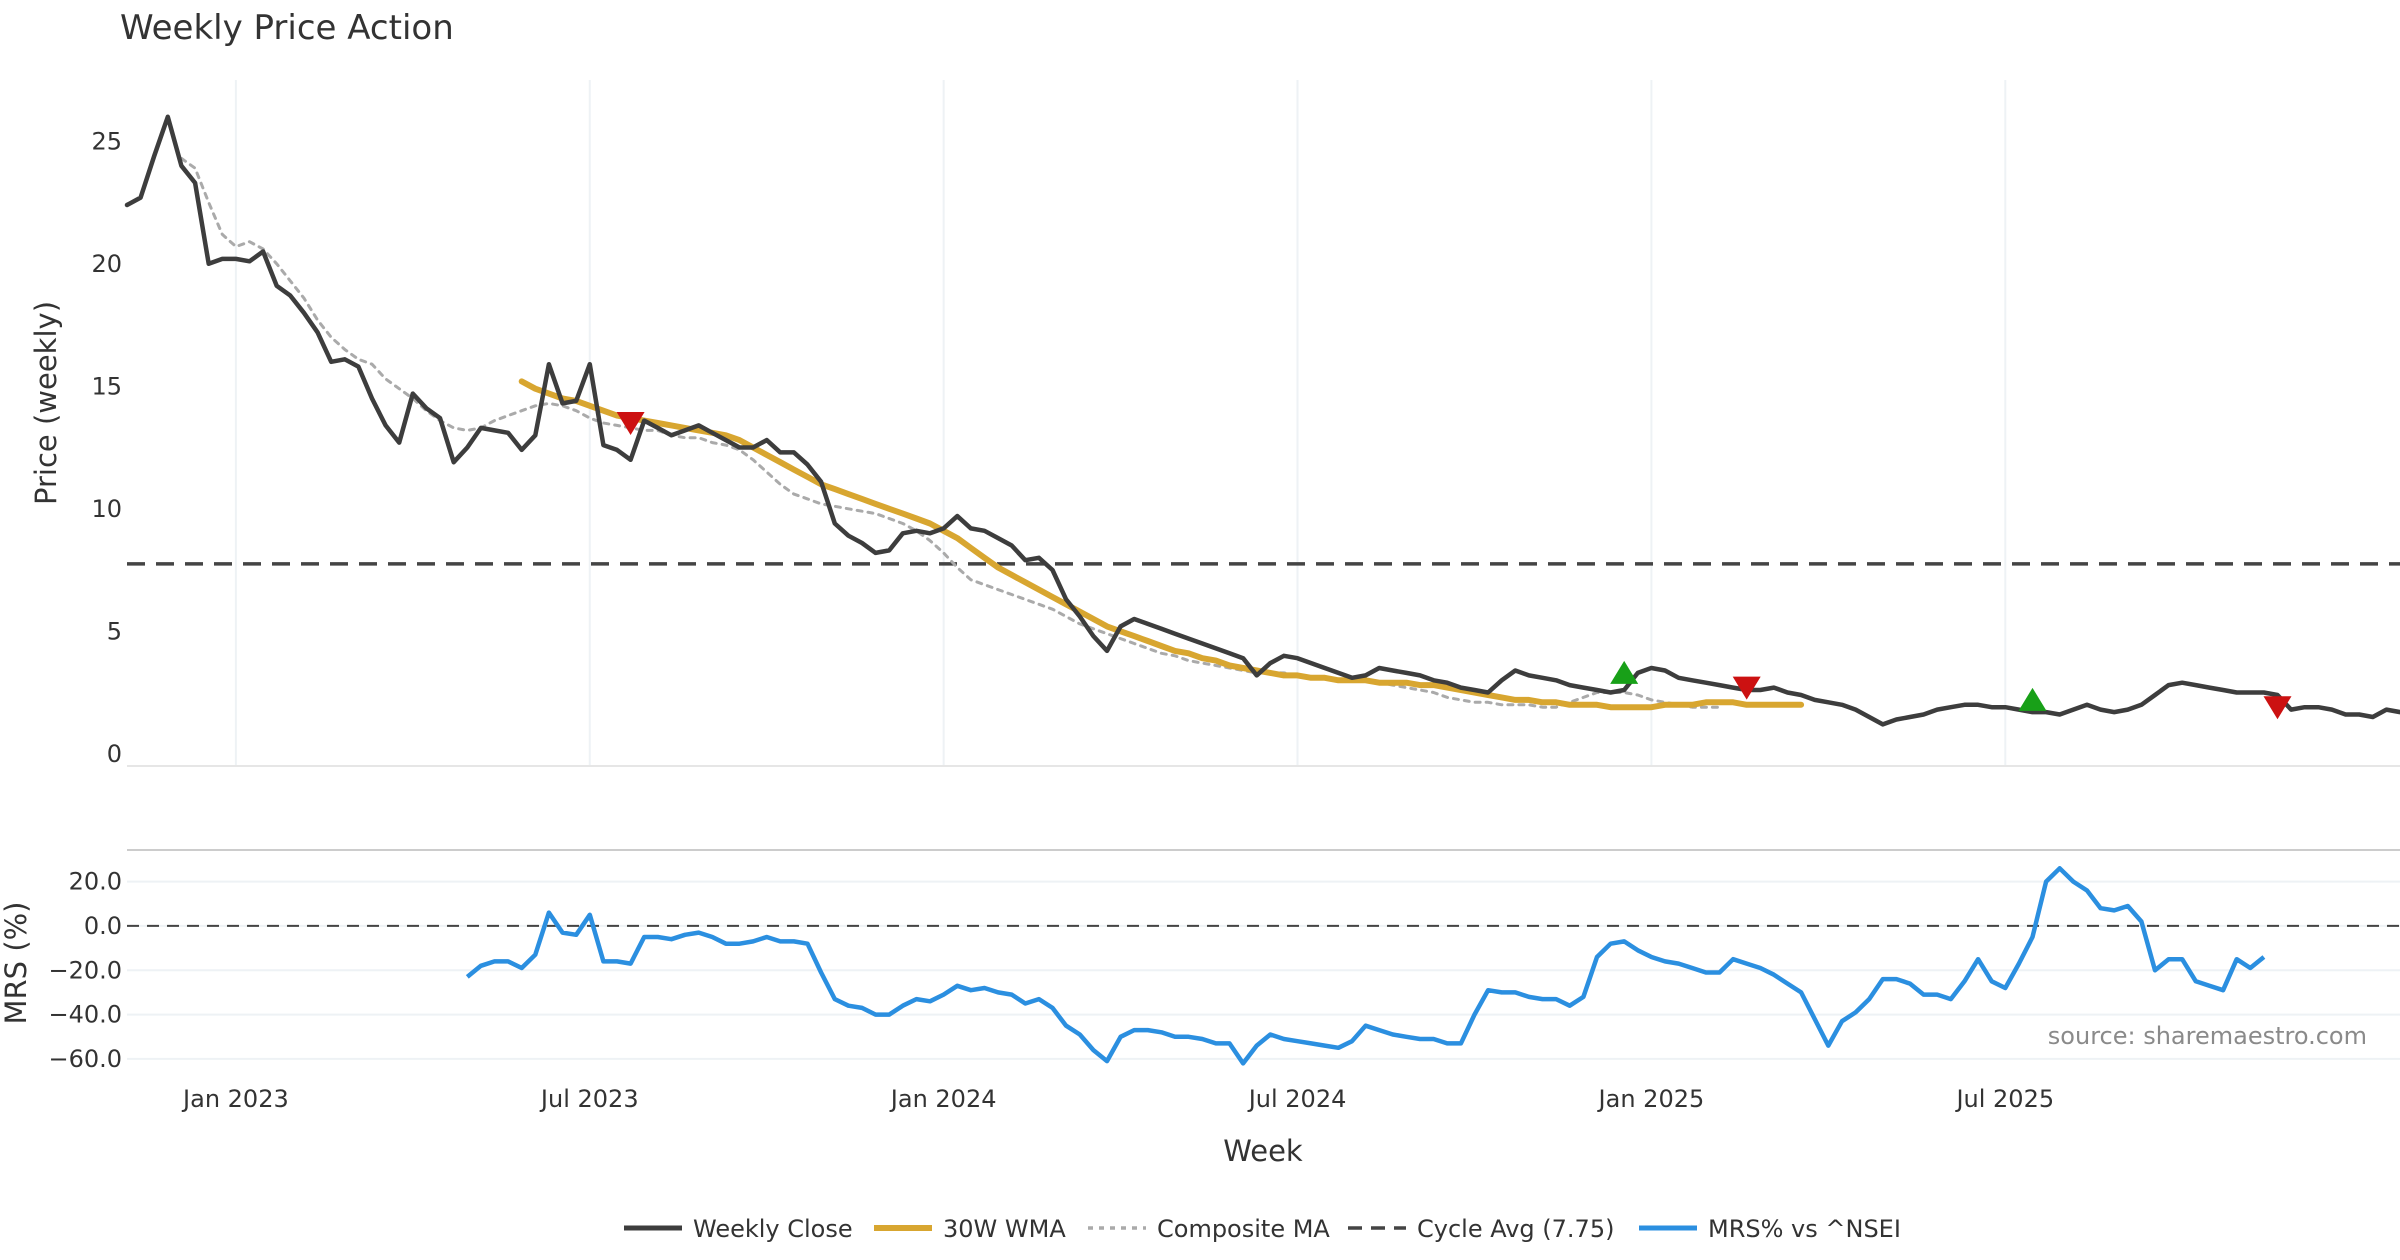 This screenshot has width=2400, height=1260. What do you see at coordinates (235, 1099) in the screenshot?
I see `x-tick-label: Jan 2023` at bounding box center [235, 1099].